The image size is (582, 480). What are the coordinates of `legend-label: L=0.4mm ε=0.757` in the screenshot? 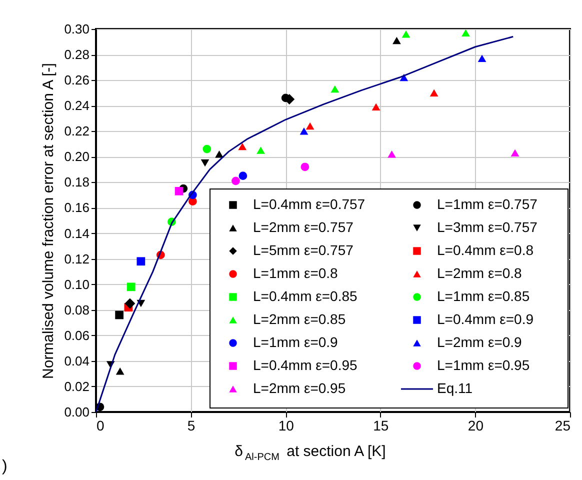 It's located at (309, 204).